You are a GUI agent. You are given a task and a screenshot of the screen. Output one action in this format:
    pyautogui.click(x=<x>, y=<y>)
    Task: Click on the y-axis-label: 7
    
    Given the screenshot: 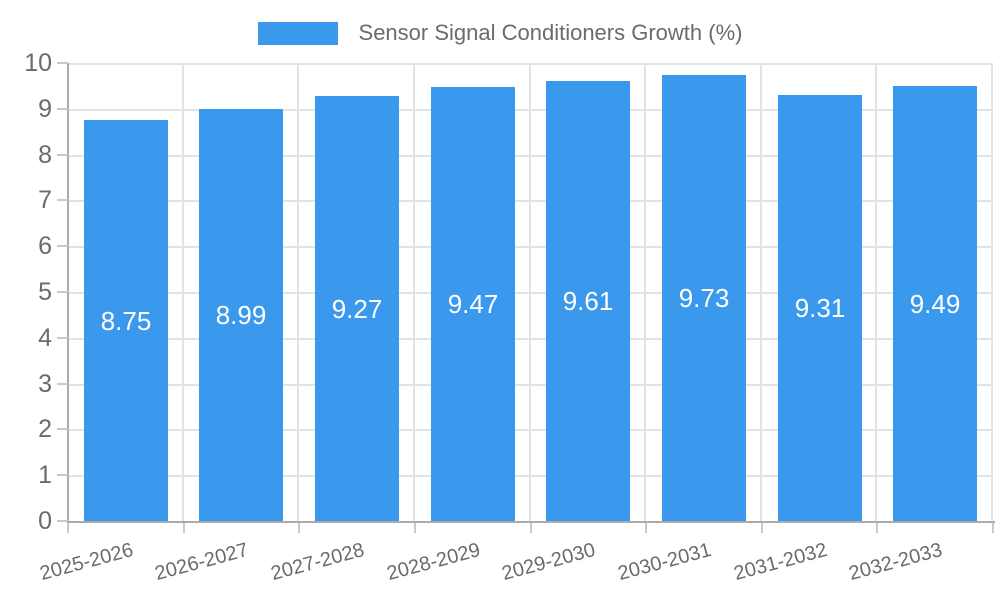 What is the action you would take?
    pyautogui.click(x=45, y=200)
    